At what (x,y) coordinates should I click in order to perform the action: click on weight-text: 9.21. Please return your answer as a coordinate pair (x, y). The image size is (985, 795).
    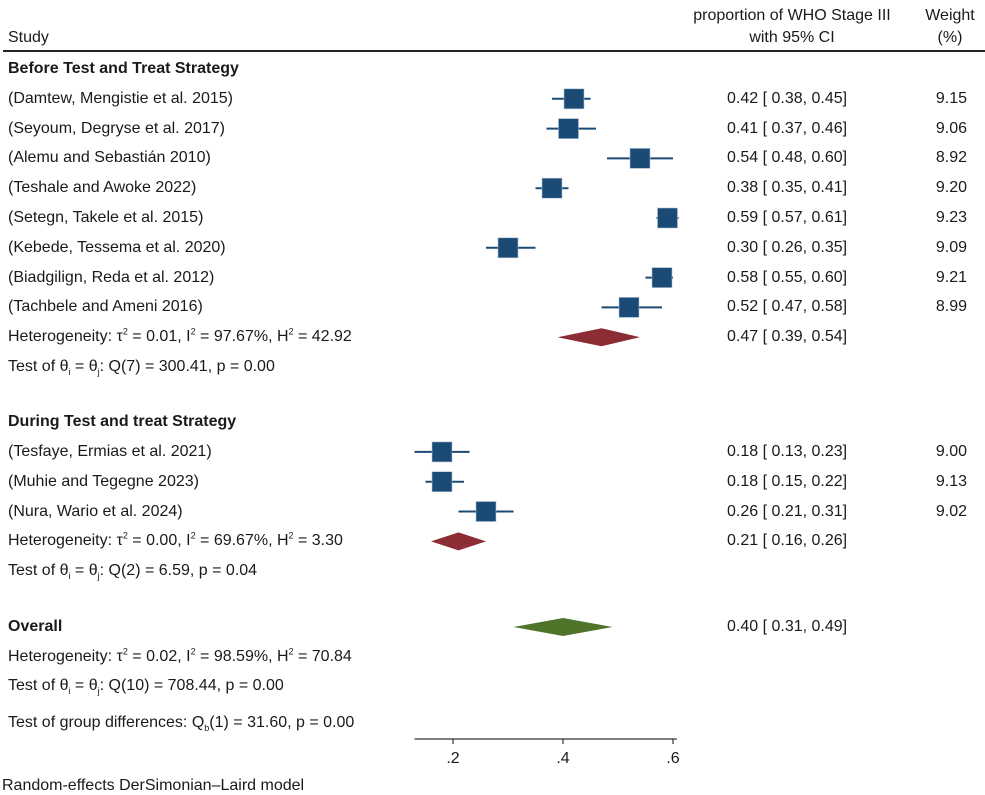
    Looking at the image, I should click on (951, 277).